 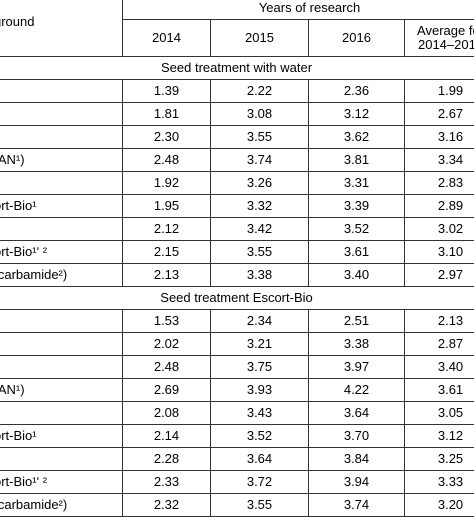 What do you see at coordinates (61, 321) in the screenshot?
I see `row-label-cell: l)` at bounding box center [61, 321].